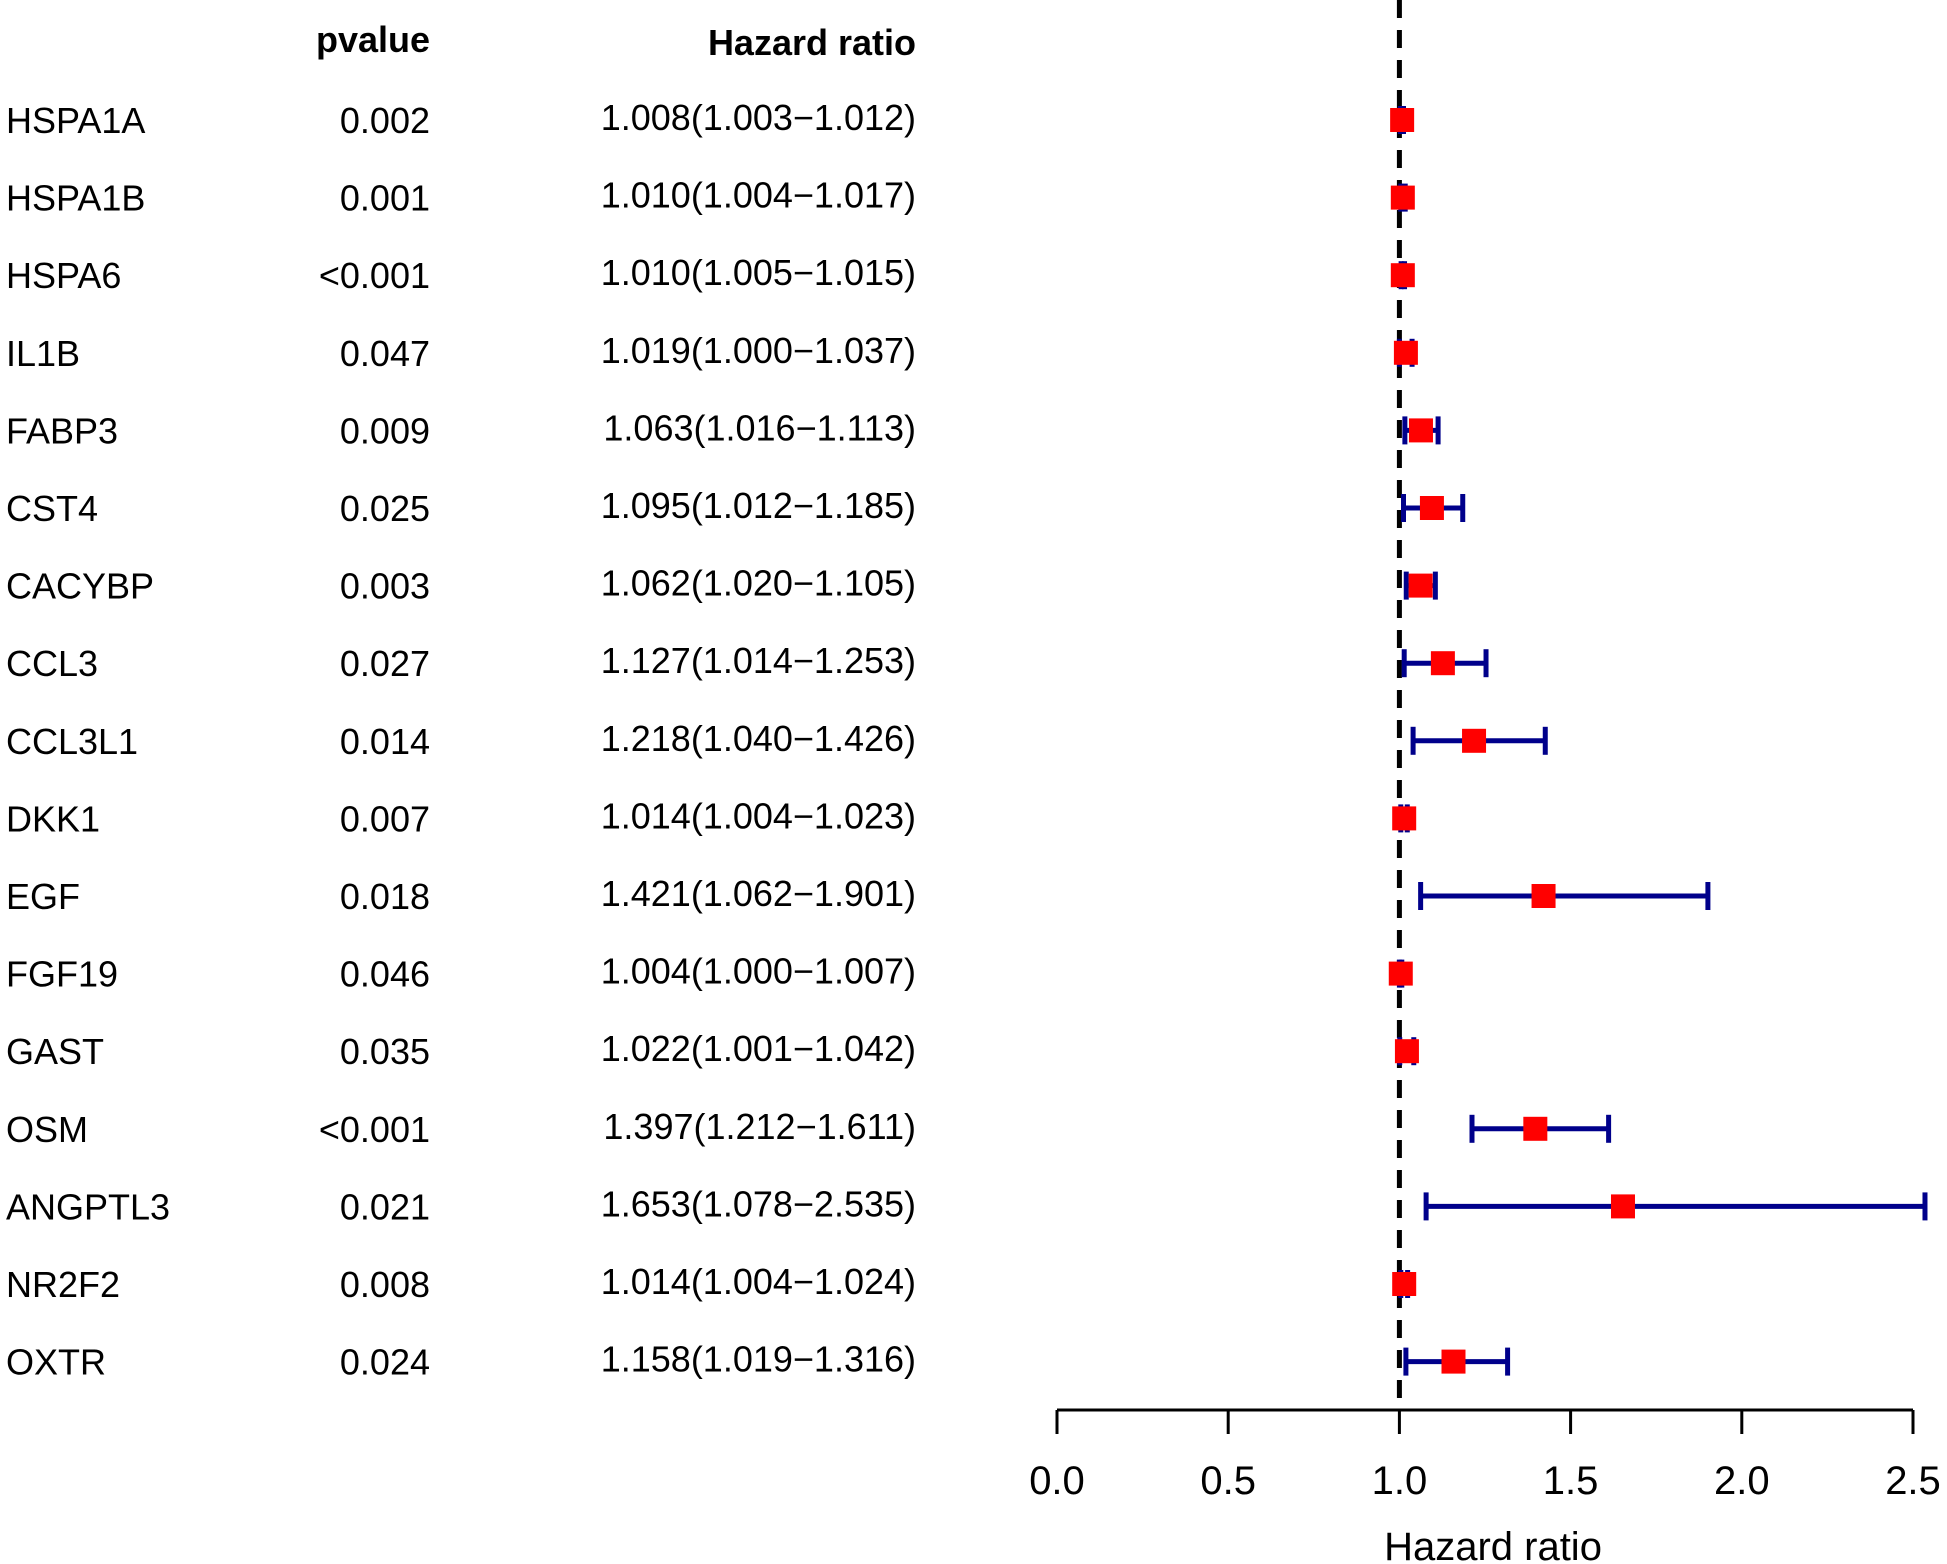 Image resolution: width=1947 pixels, height=1564 pixels. What do you see at coordinates (758, 1281) in the screenshot?
I see `hazard-ratio-cell: 1.014(1.004−1.024)` at bounding box center [758, 1281].